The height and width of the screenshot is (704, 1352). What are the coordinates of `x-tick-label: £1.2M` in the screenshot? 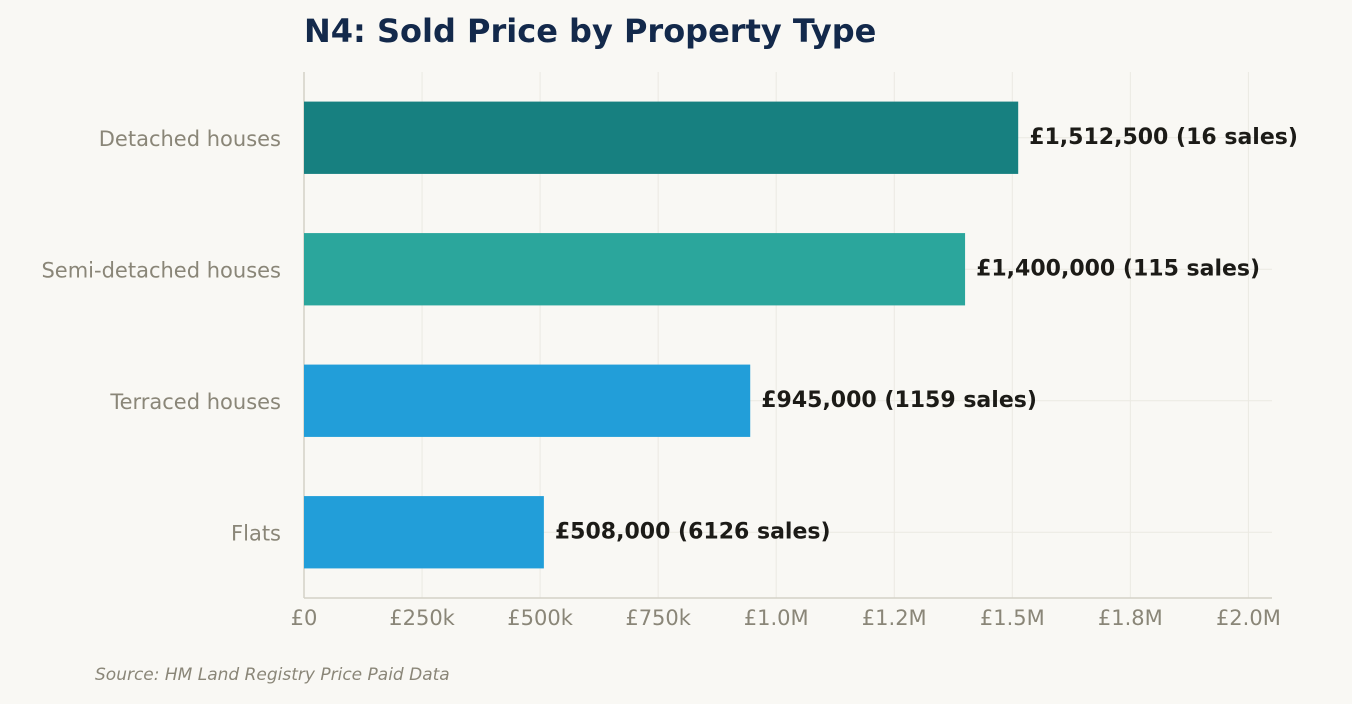 It's located at (894, 618).